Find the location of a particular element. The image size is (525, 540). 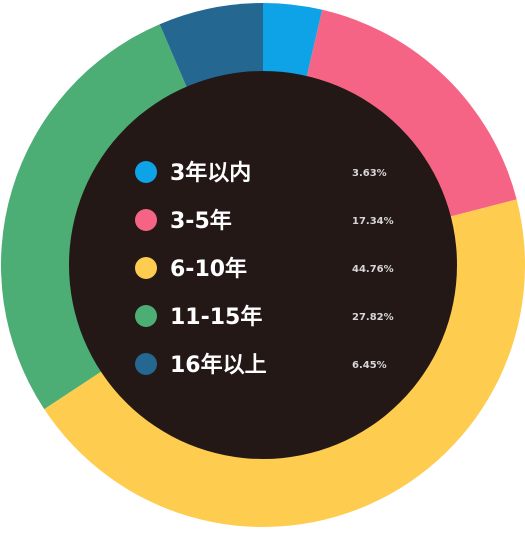

legend-item-3: 6-10年 44.76% is located at coordinates (264, 269).